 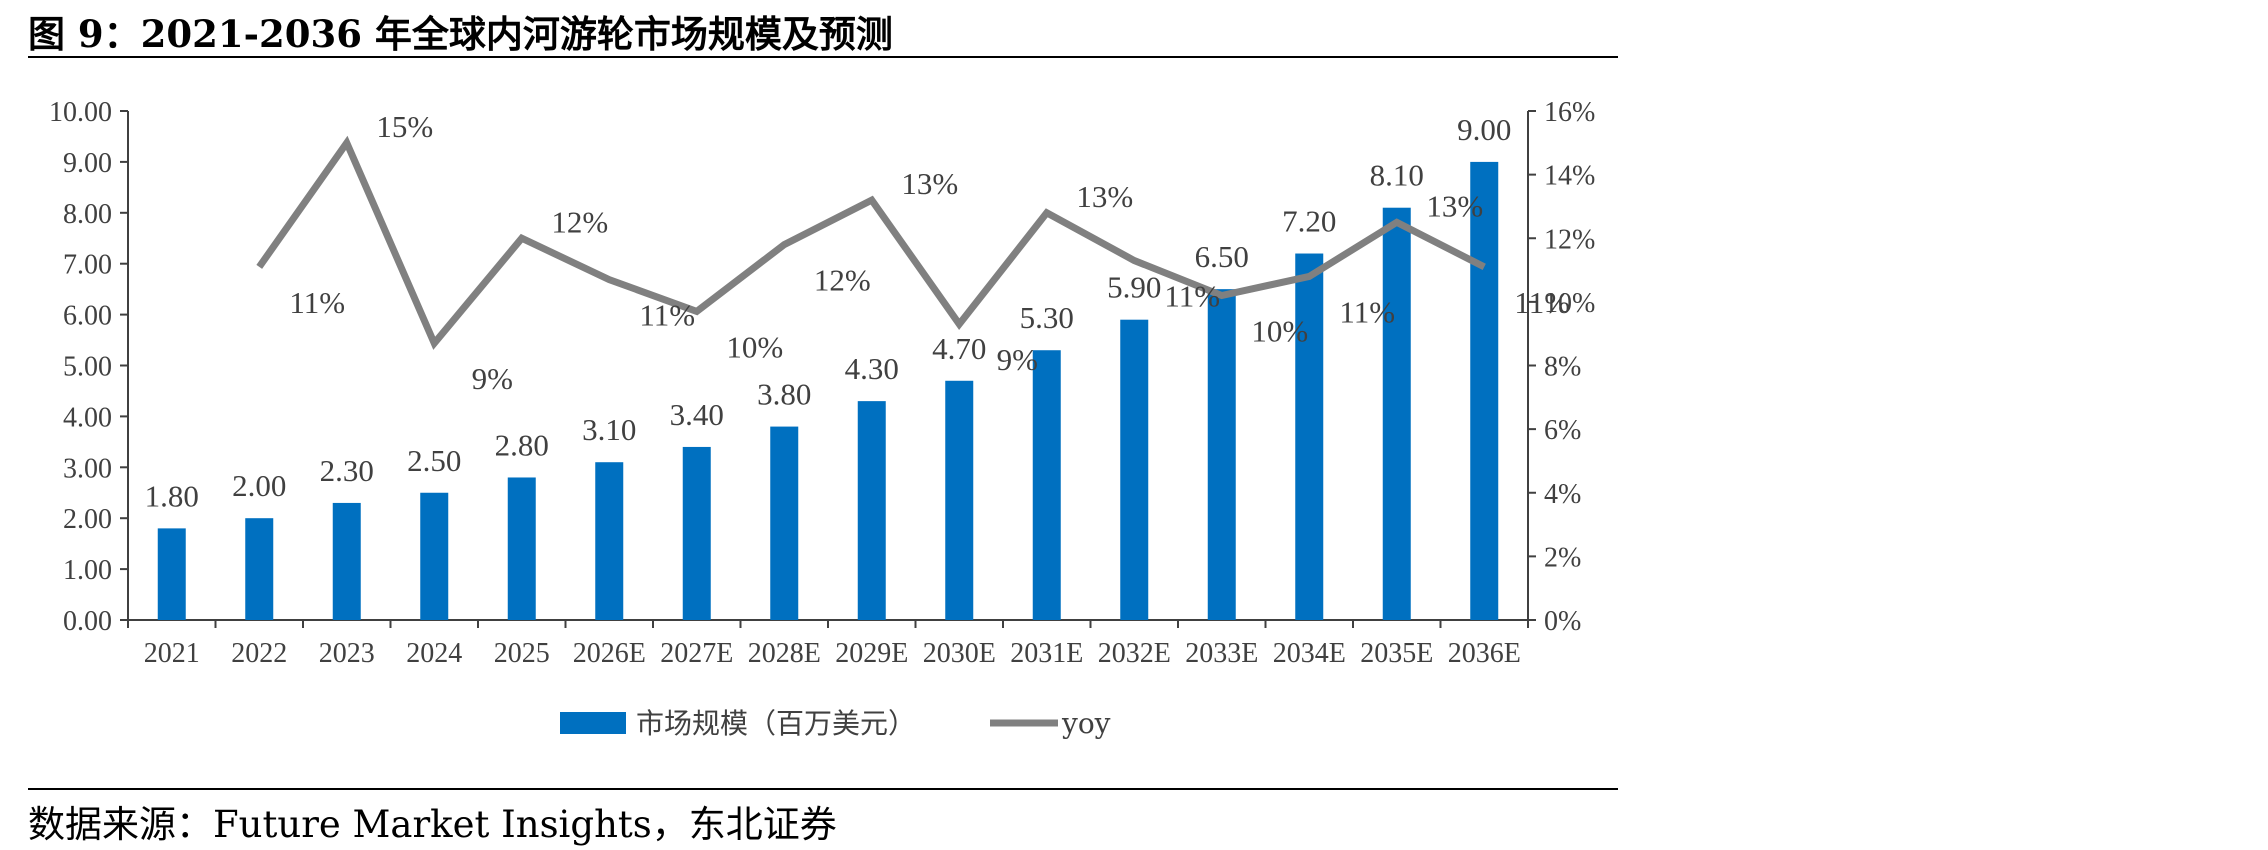 What do you see at coordinates (1309, 221) in the screenshot?
I see `bar-value-label: 7.20` at bounding box center [1309, 221].